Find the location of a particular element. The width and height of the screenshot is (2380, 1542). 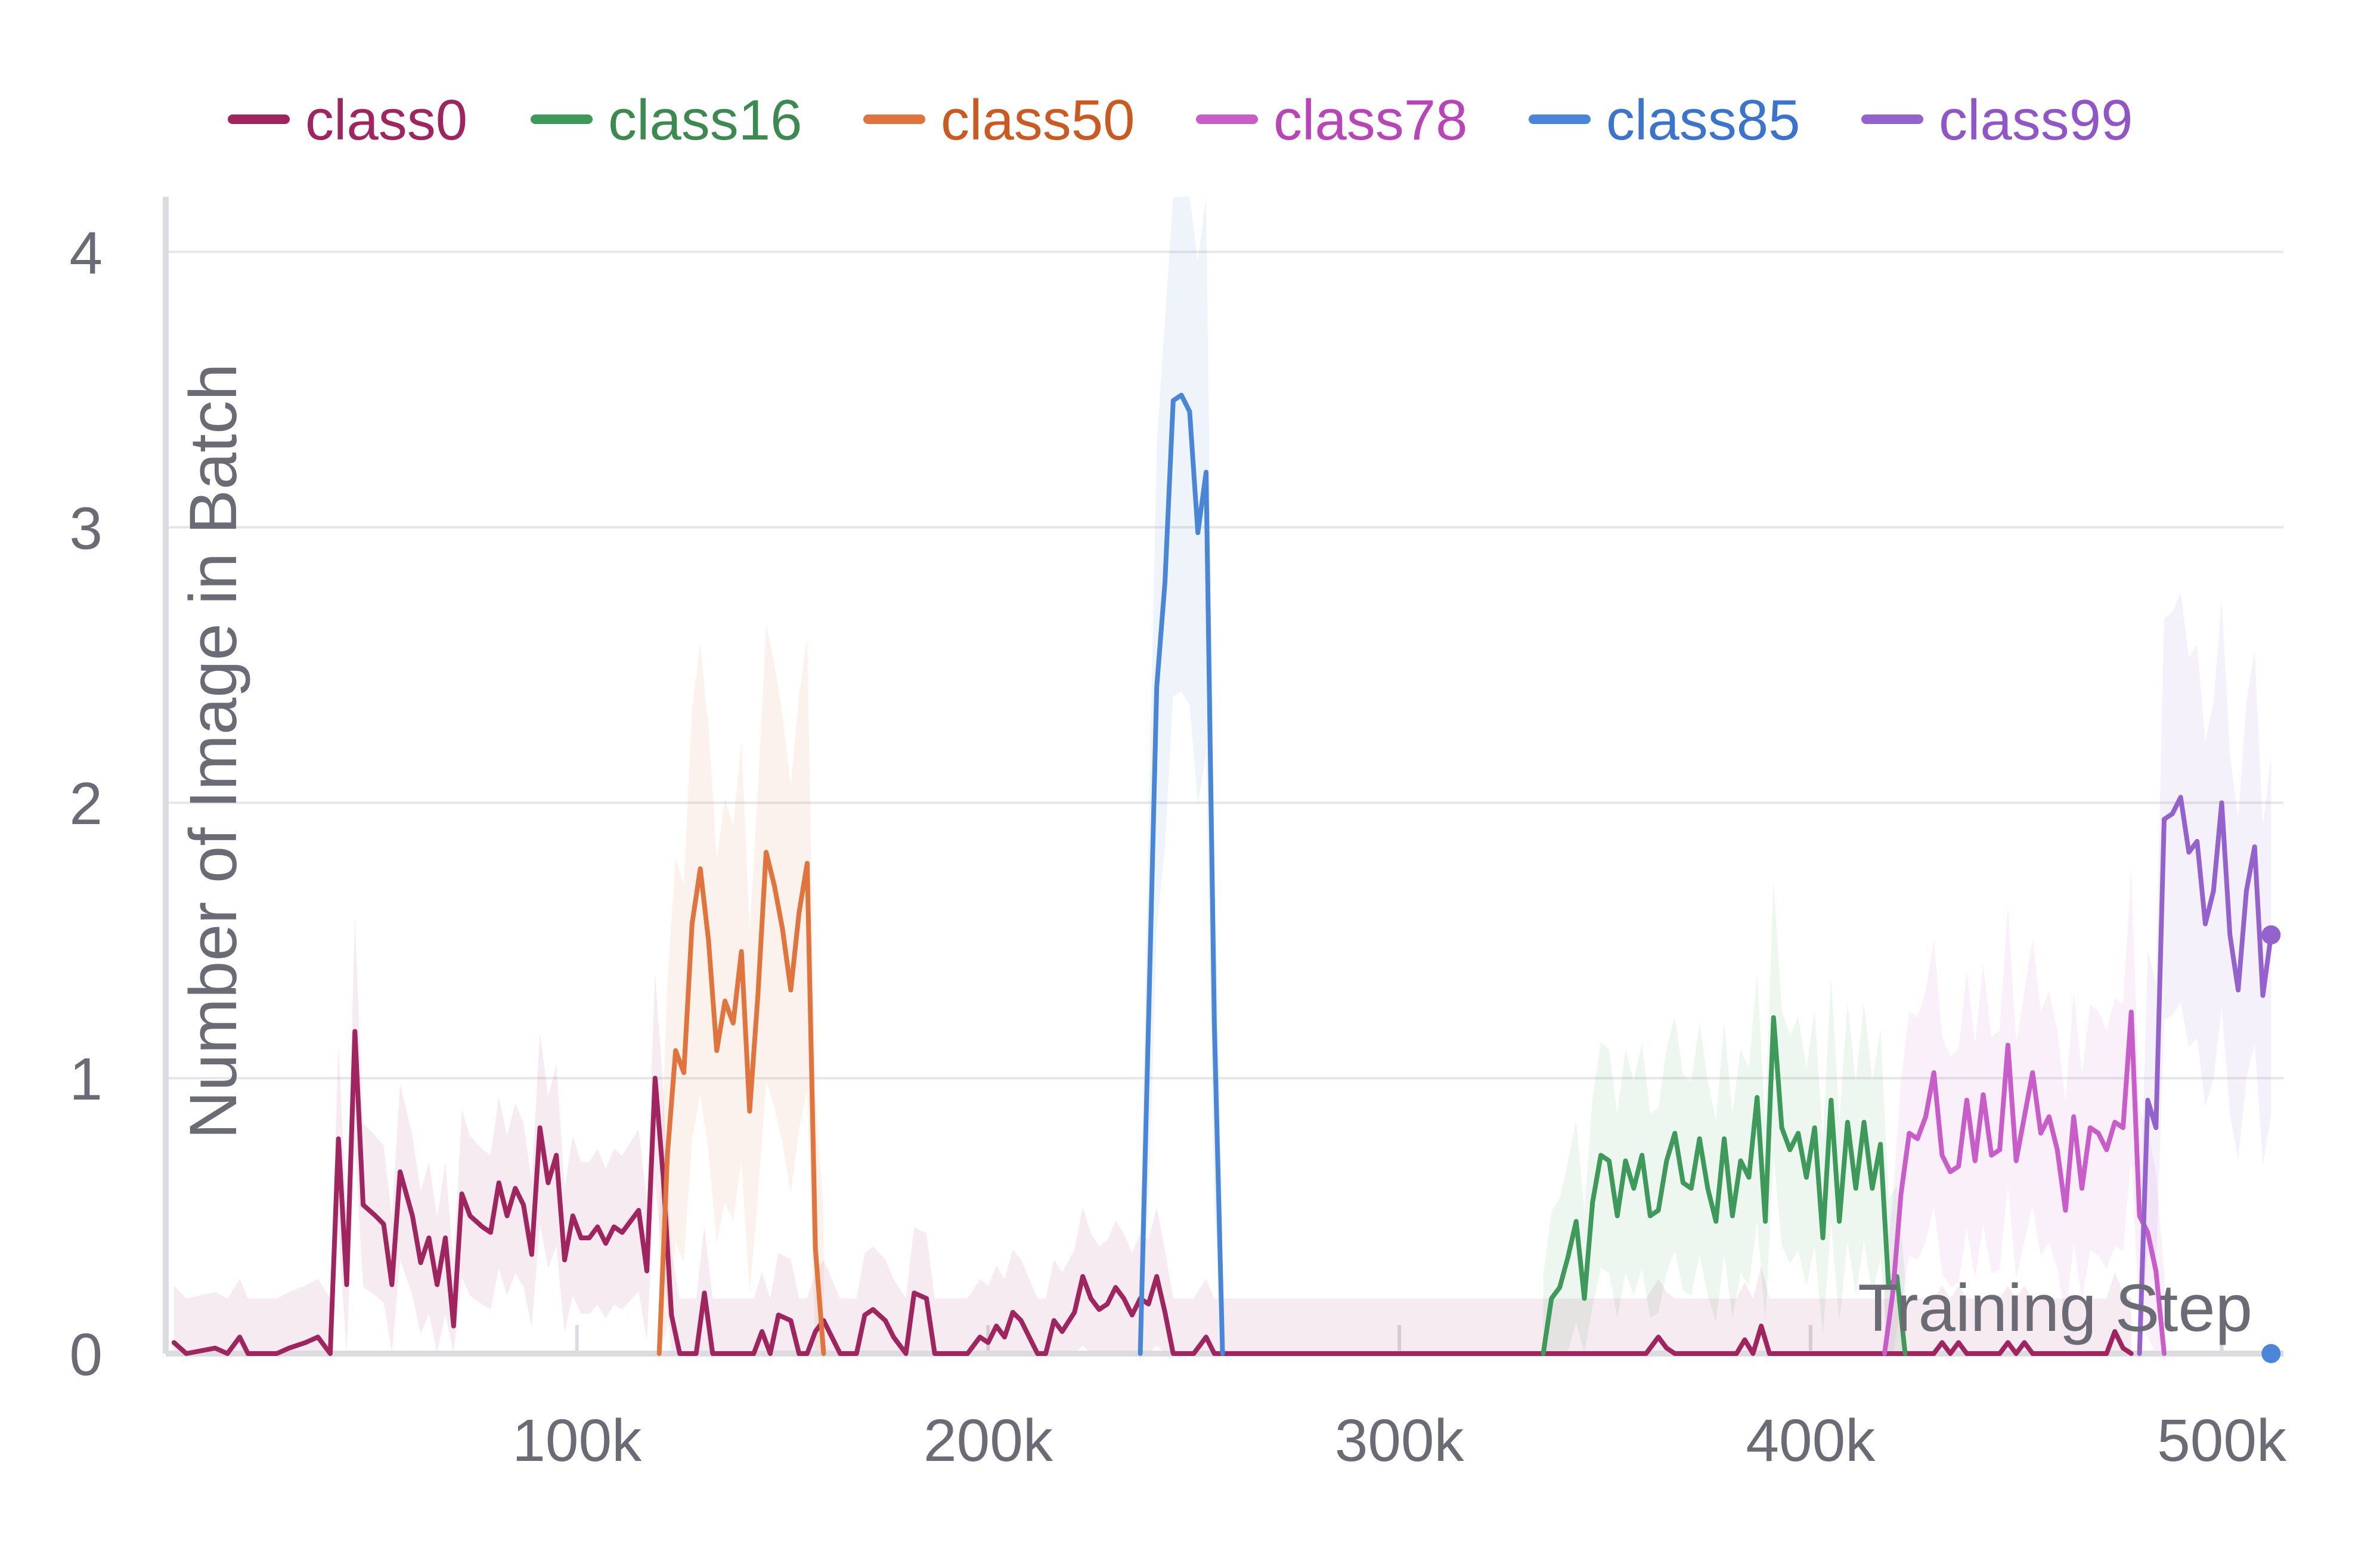

x-axis-title: Training Step is located at coordinates (2055, 1308).